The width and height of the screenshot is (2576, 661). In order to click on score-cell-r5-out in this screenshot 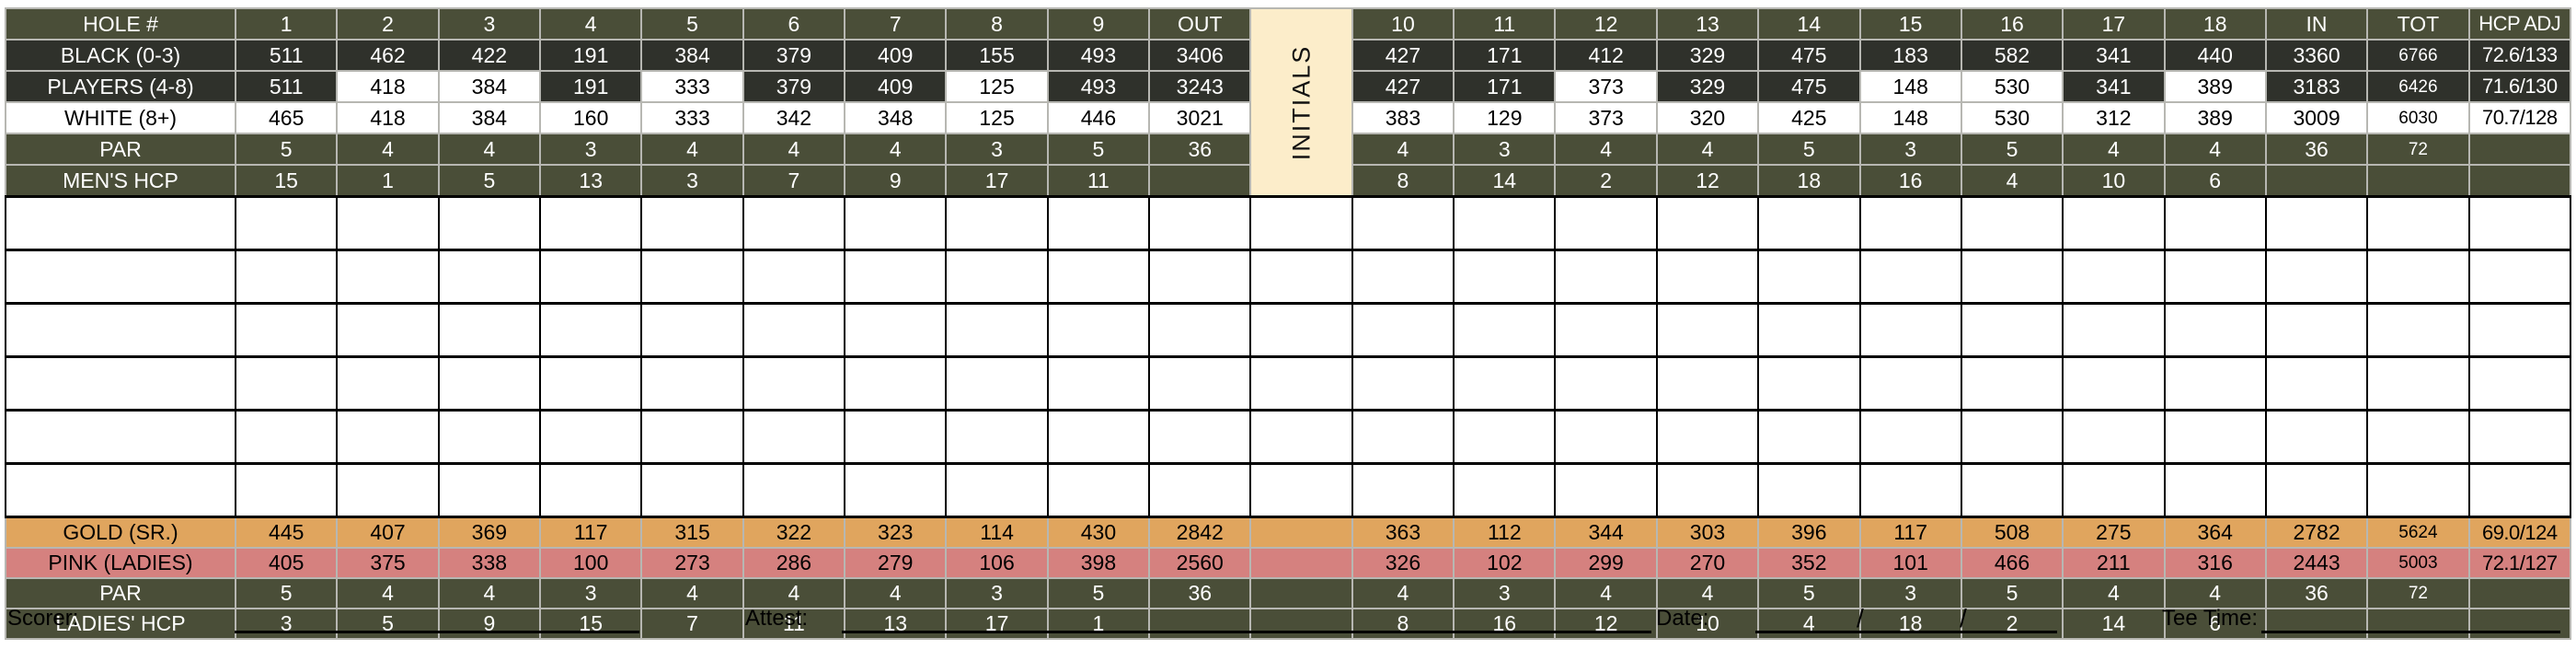, I will do `click(1200, 437)`.